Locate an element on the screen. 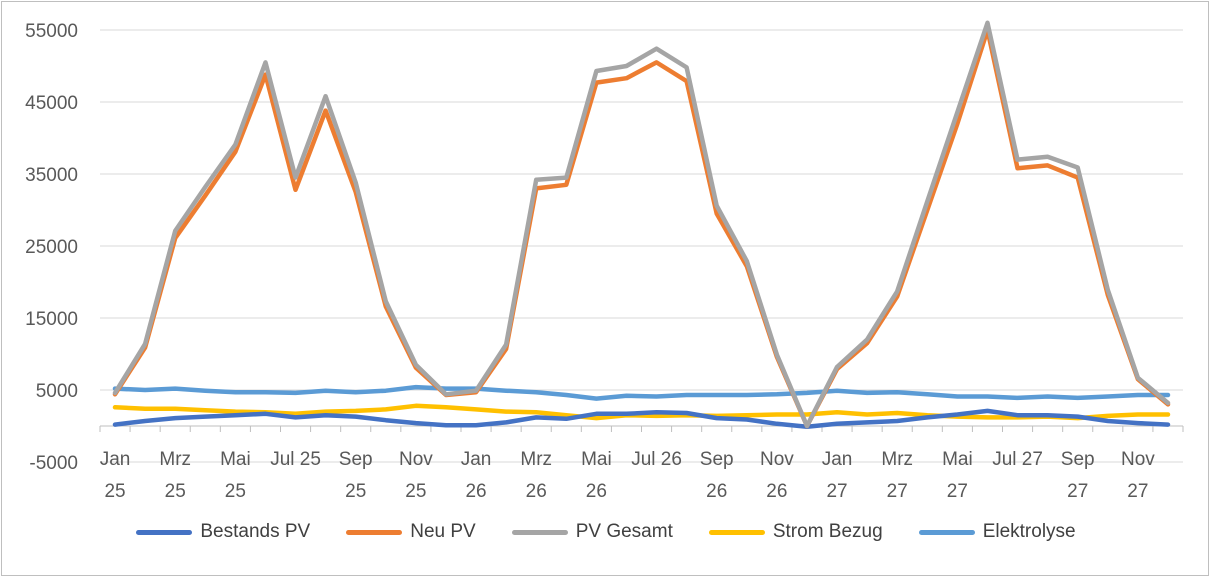  series-line-bestands-pv is located at coordinates (641, 418).